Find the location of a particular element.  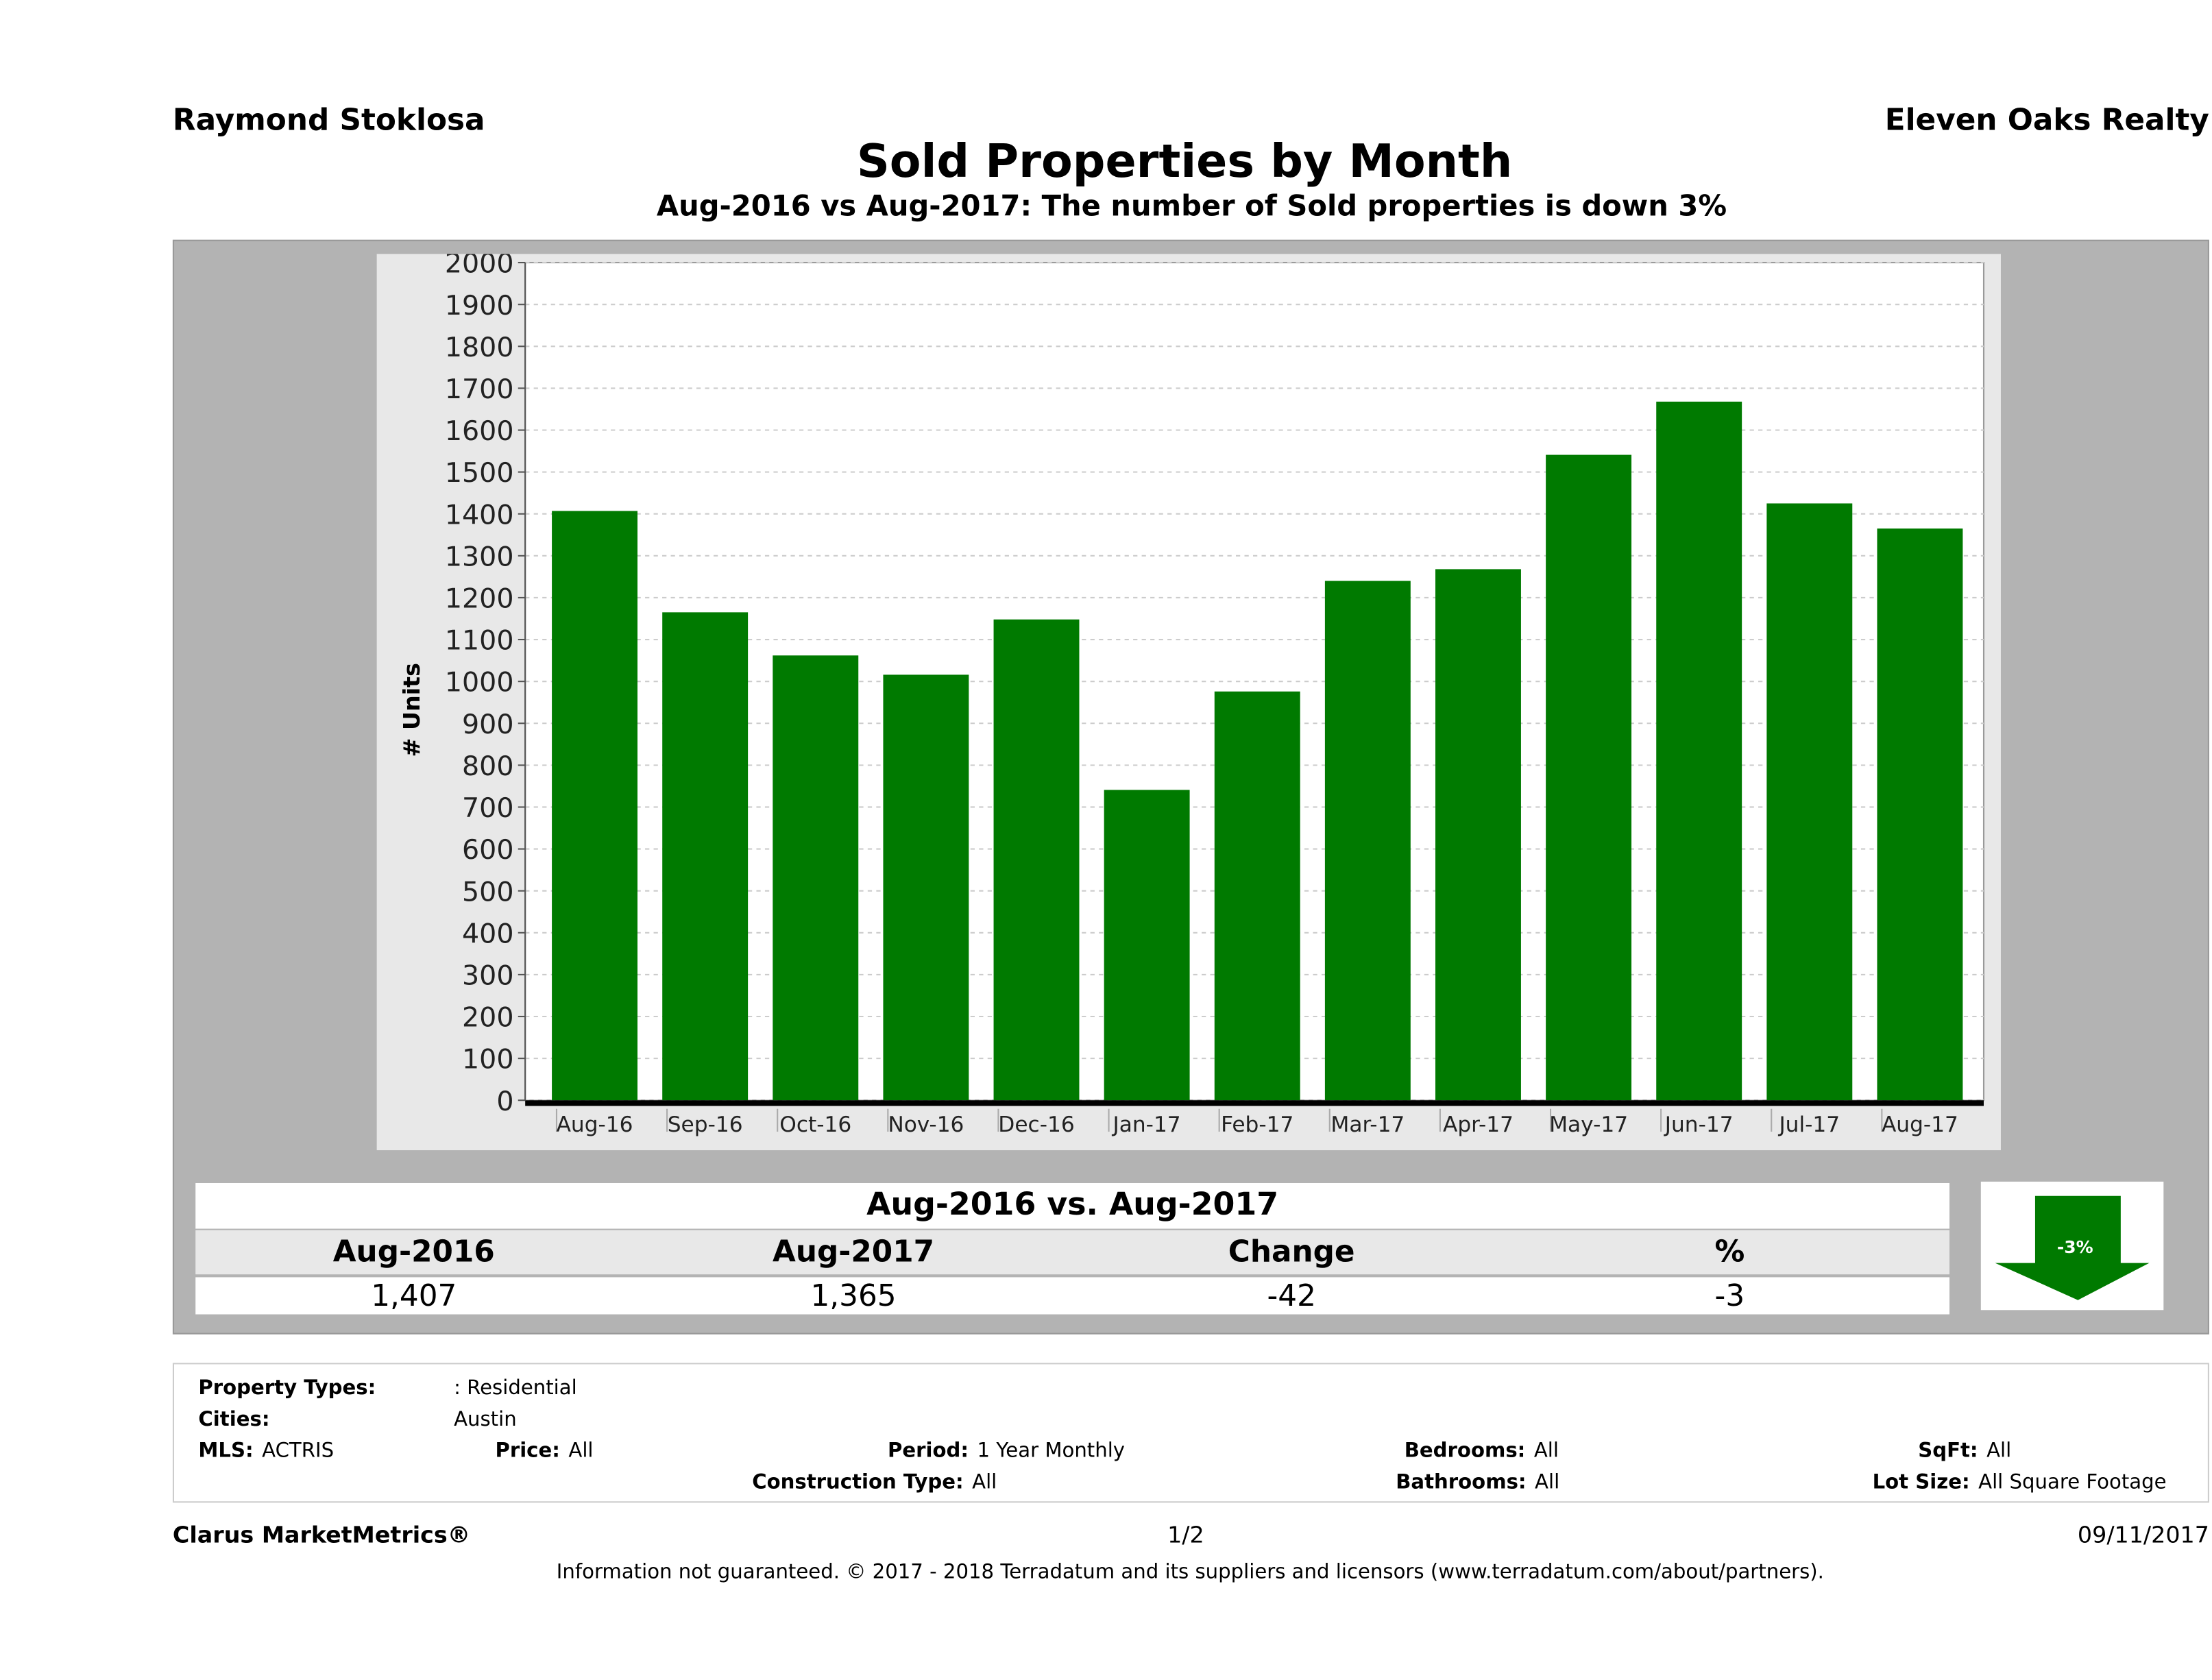

label: MLS: is located at coordinates (226, 1451).